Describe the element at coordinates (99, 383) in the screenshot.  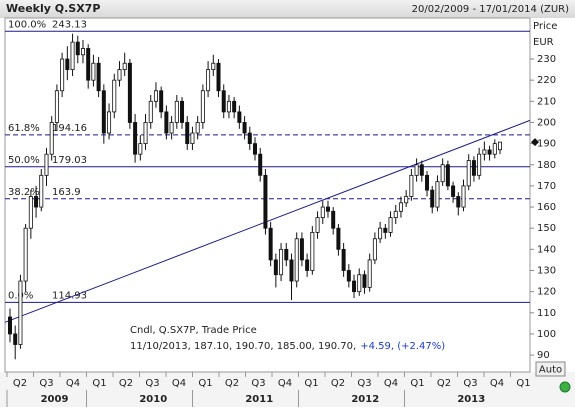
I see `x-tick-label: Q1` at that location.